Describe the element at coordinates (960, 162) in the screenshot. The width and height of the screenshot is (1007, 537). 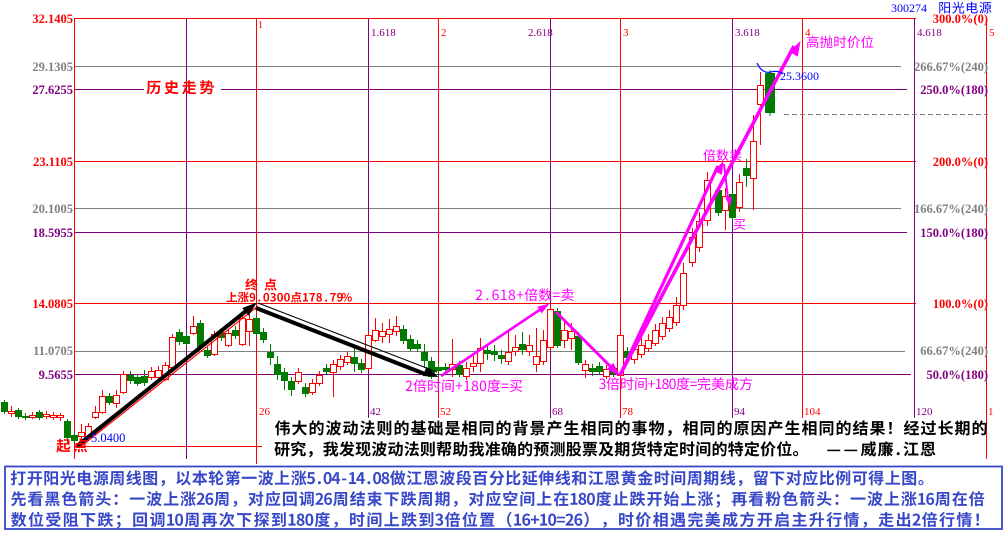
I see `svg-text: 200.0%(0)` at that location.